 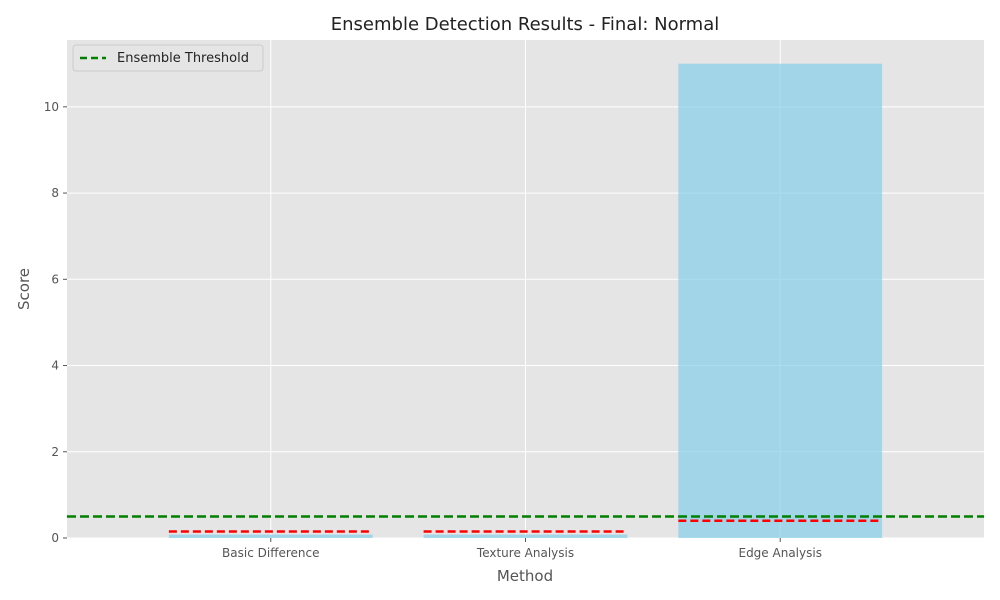 I want to click on legend: Ensemble Threshold, so click(x=168, y=58).